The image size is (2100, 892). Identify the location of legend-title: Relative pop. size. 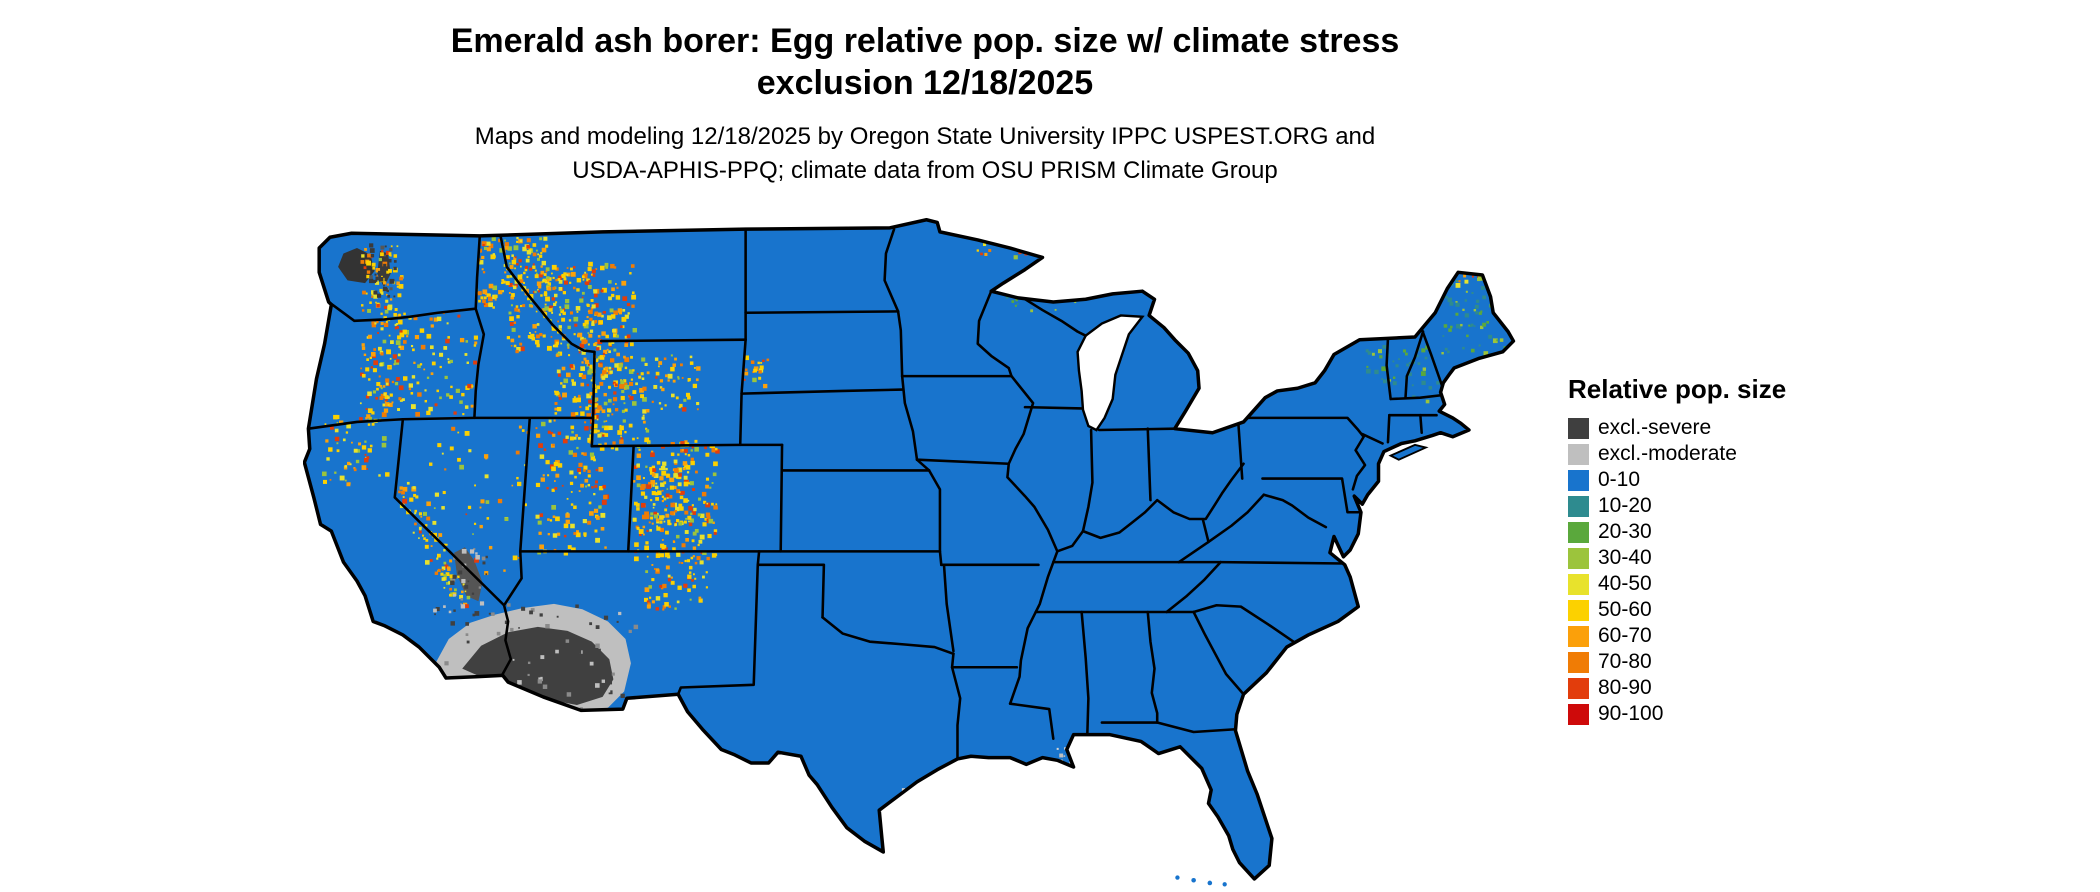
(1677, 389).